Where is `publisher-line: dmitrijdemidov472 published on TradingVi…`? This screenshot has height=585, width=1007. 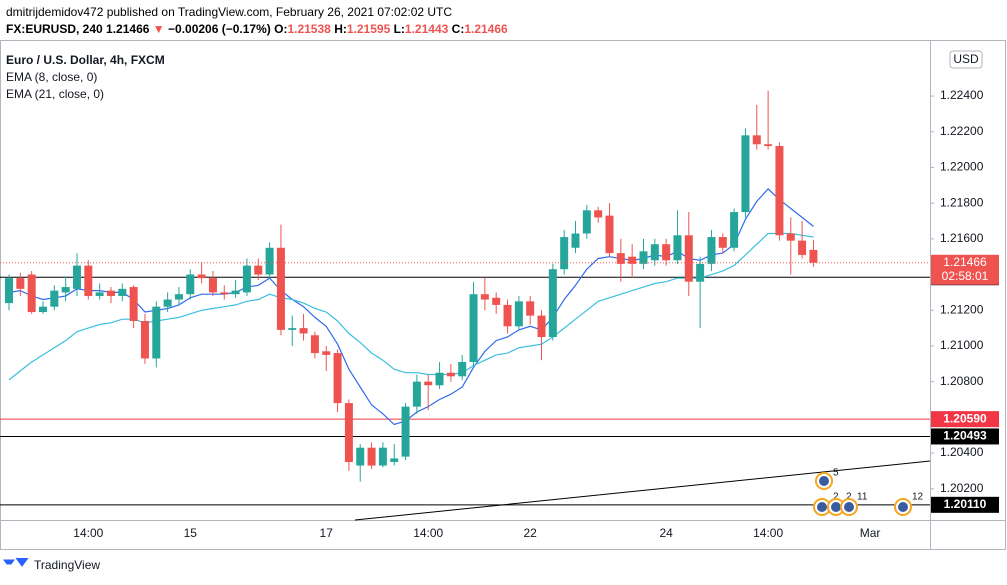
publisher-line: dmitrijdemidov472 published on TradingVi… is located at coordinates (229, 12).